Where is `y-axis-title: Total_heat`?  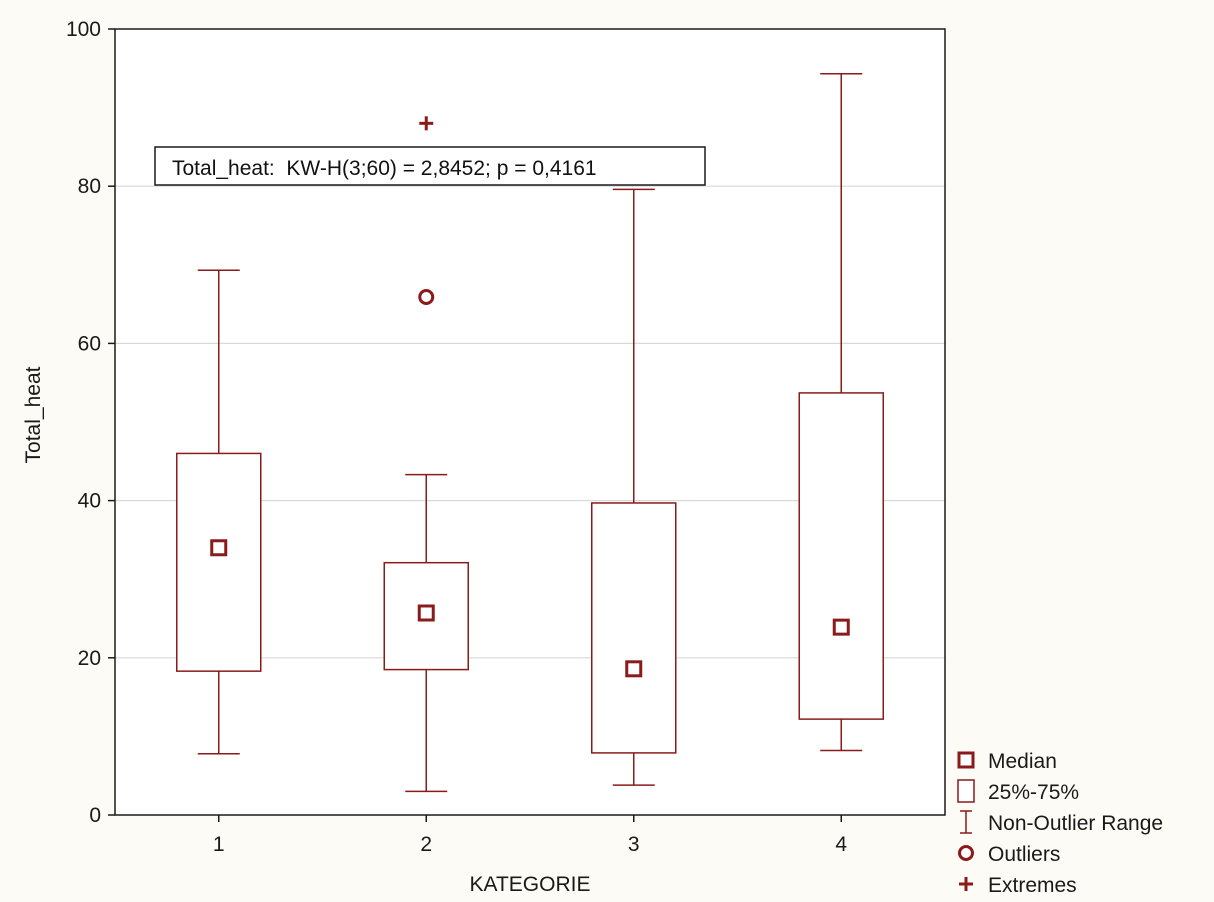 y-axis-title: Total_heat is located at coordinates (33, 414).